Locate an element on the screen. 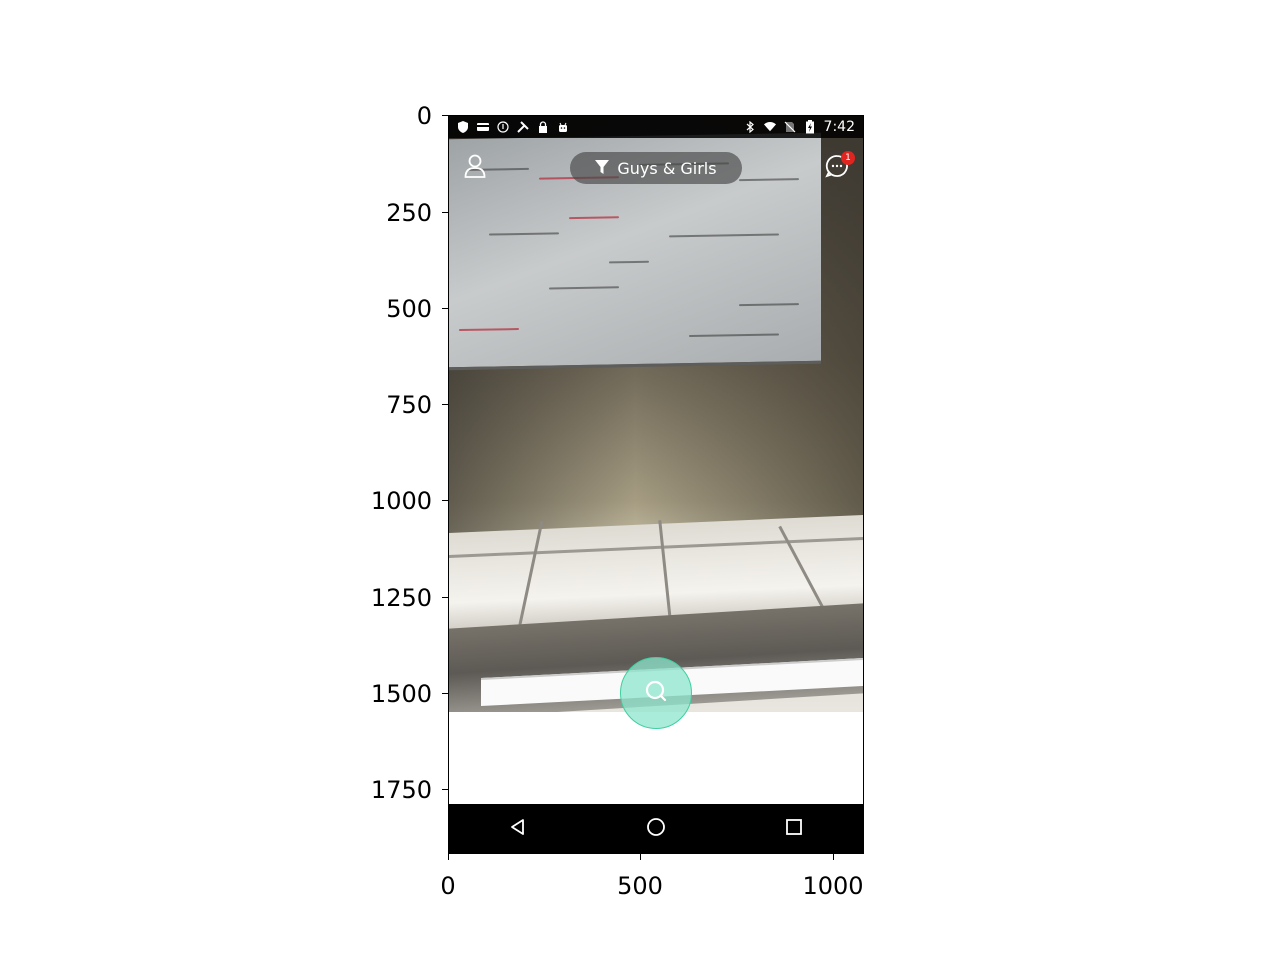 The image size is (1280, 960). recents-icon is located at coordinates (794, 829).